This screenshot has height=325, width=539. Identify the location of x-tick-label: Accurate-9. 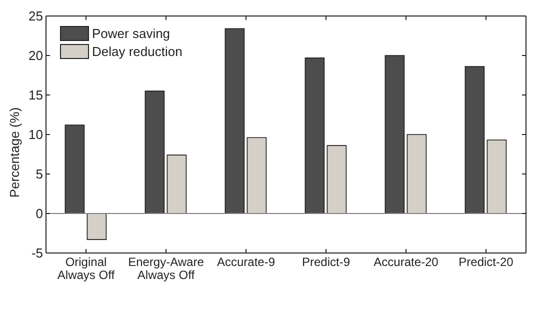
(246, 262).